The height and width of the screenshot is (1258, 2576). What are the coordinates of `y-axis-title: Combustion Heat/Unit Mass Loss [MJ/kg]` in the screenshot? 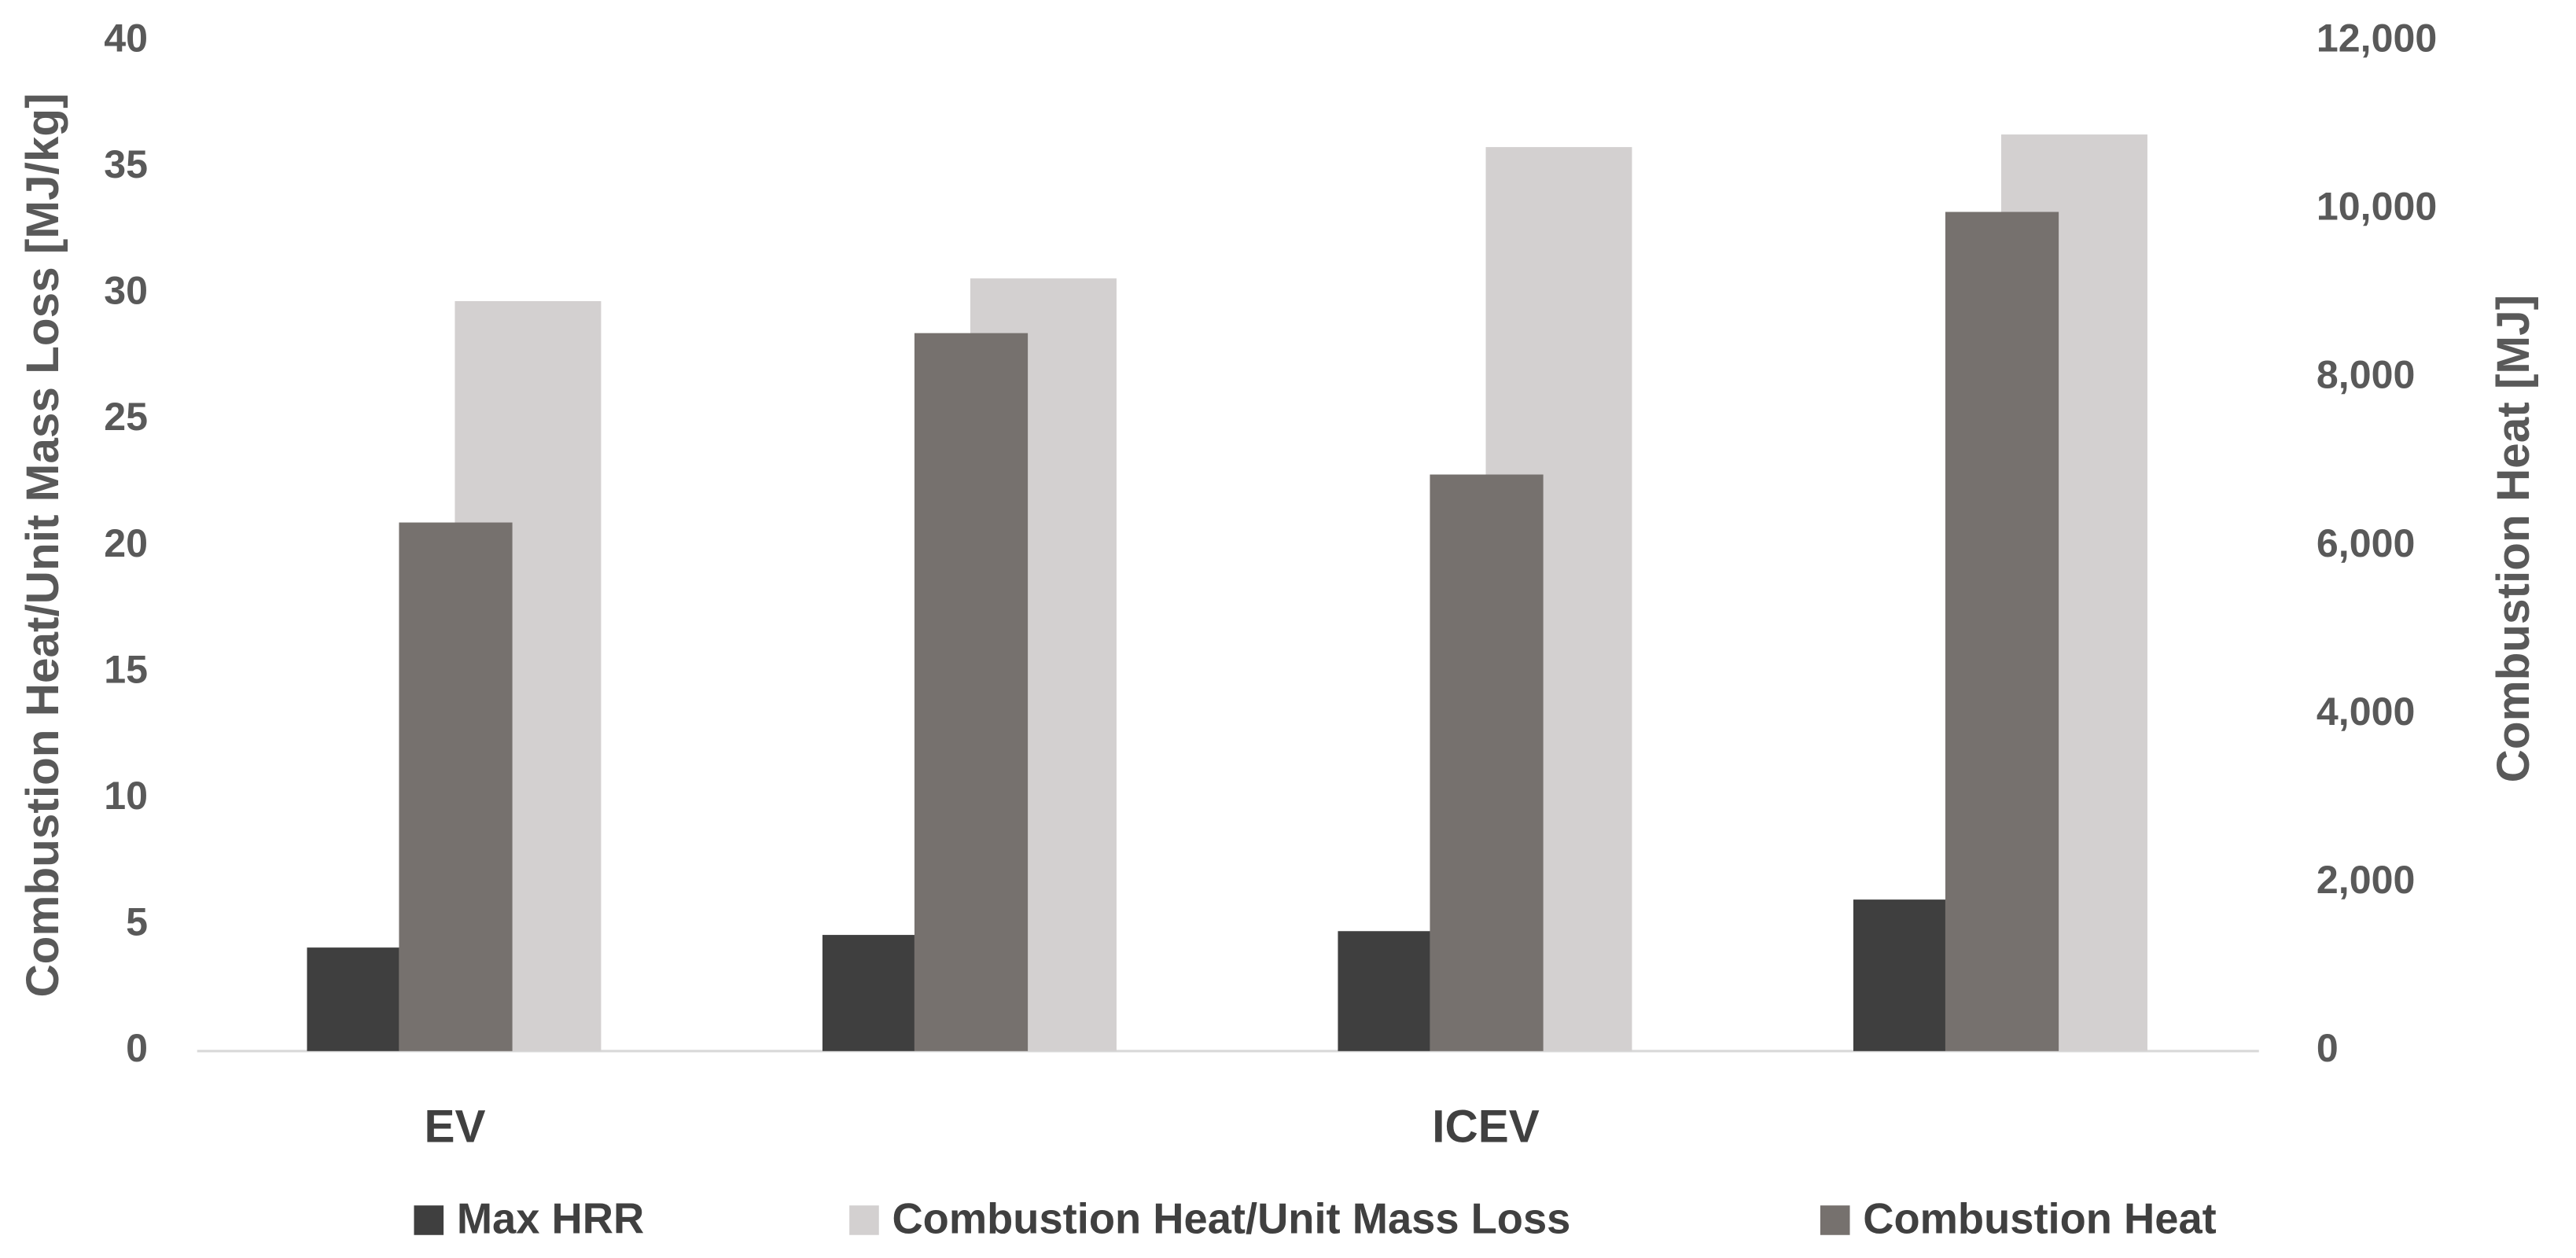 It's located at (42, 545).